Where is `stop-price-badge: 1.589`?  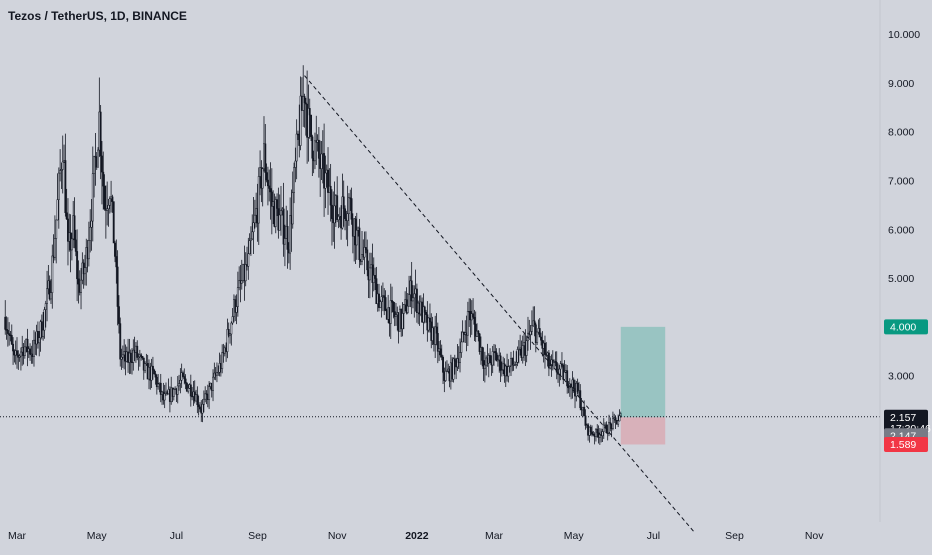
stop-price-badge: 1.589 is located at coordinates (903, 445).